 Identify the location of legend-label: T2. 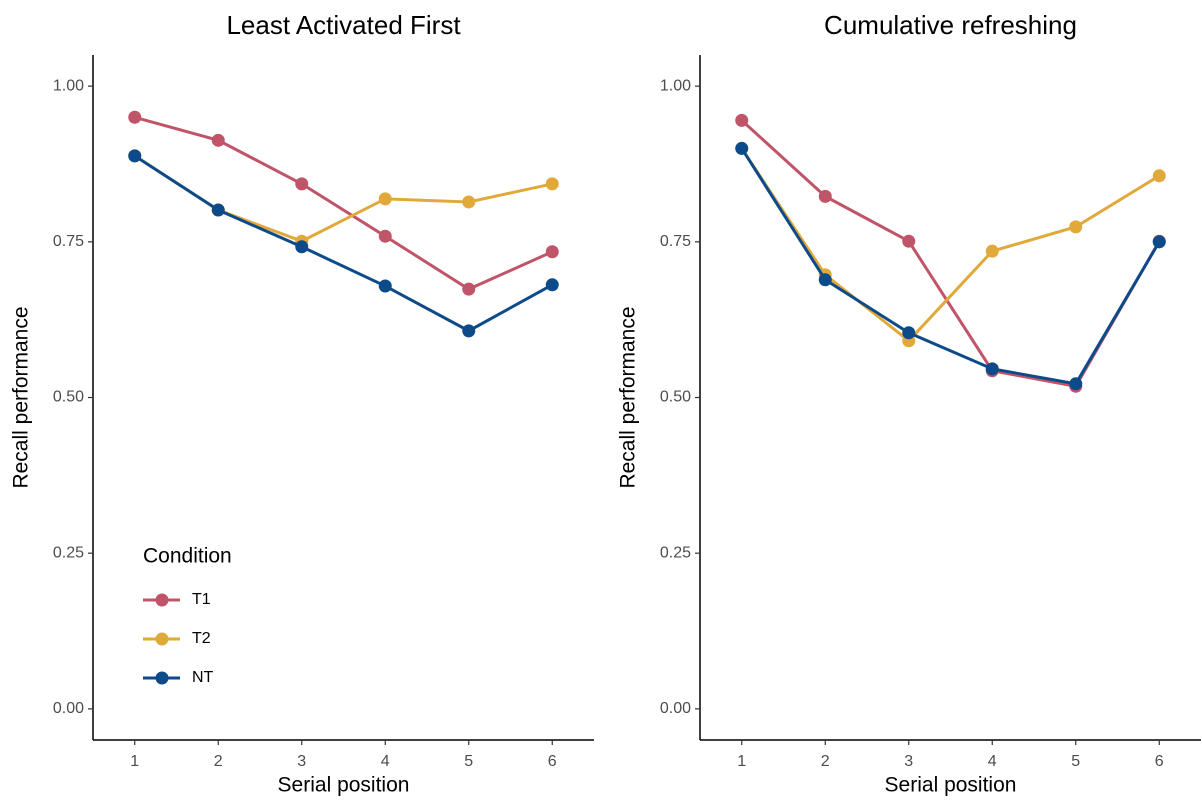
(201, 638).